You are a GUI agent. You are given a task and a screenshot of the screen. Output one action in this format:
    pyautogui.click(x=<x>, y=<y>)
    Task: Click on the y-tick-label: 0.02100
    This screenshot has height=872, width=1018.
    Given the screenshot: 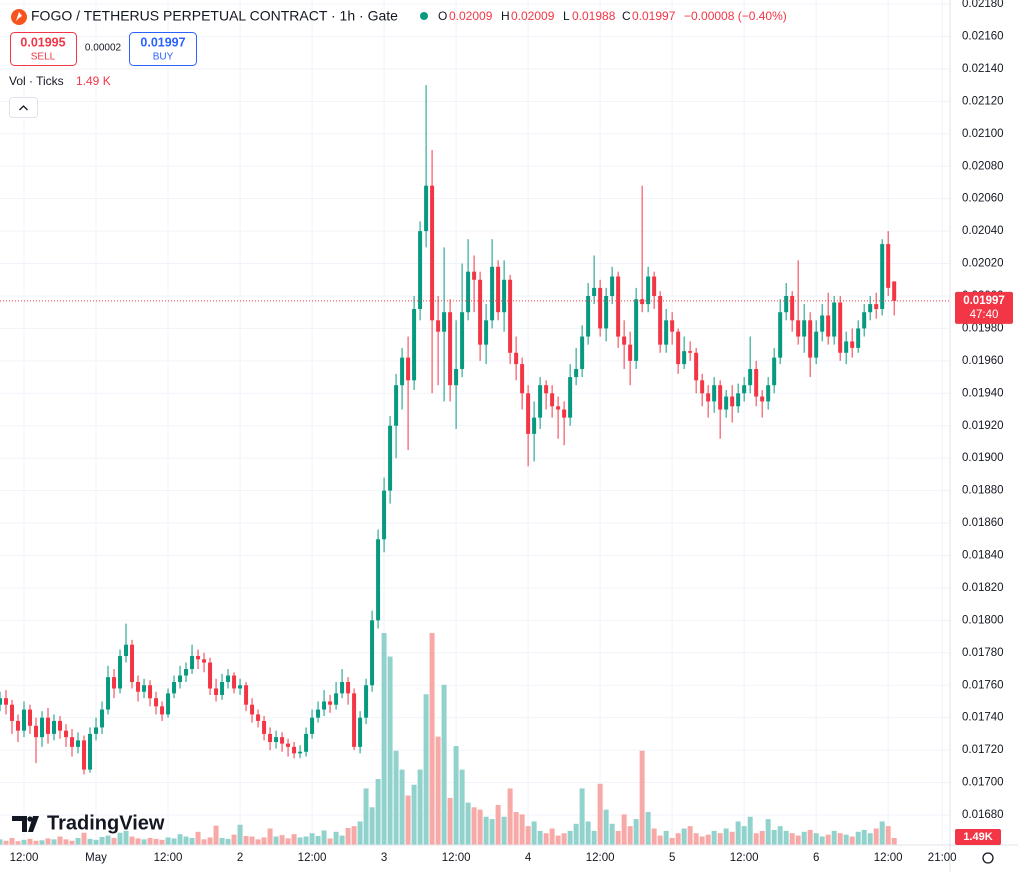 What is the action you would take?
    pyautogui.click(x=983, y=134)
    